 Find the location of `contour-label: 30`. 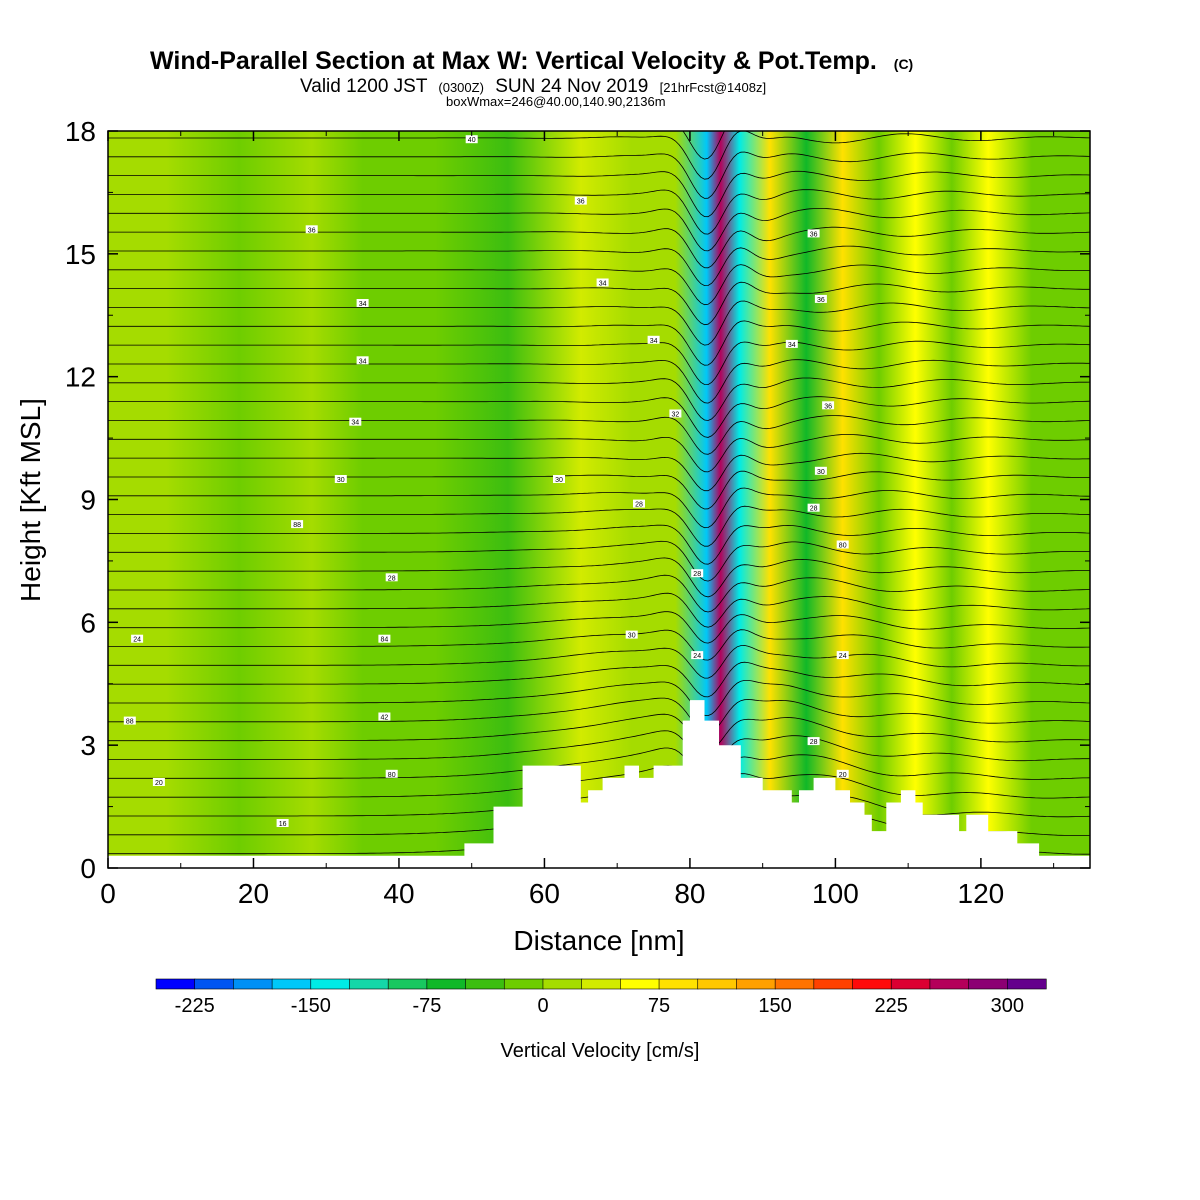

contour-label: 30 is located at coordinates (341, 480).